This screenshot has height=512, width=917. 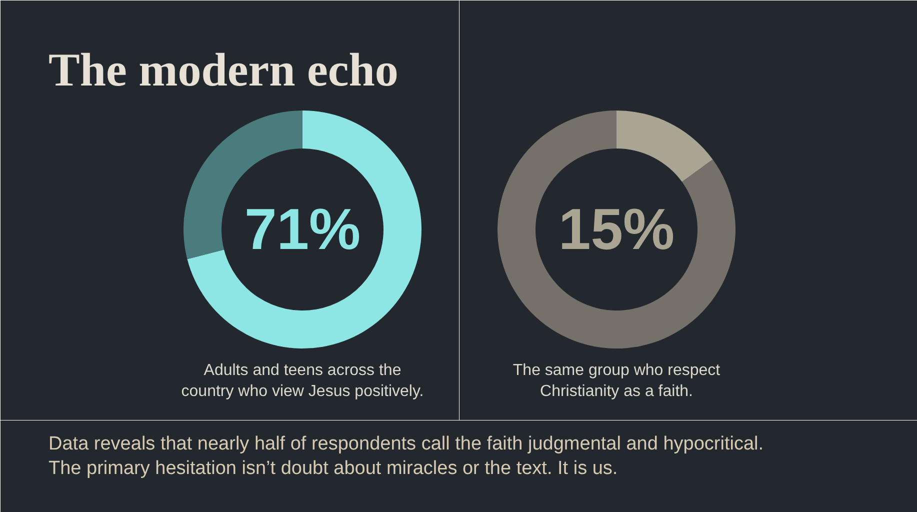 I want to click on text: Adults and teens across the country who view Jesus positively., so click(x=302, y=381).